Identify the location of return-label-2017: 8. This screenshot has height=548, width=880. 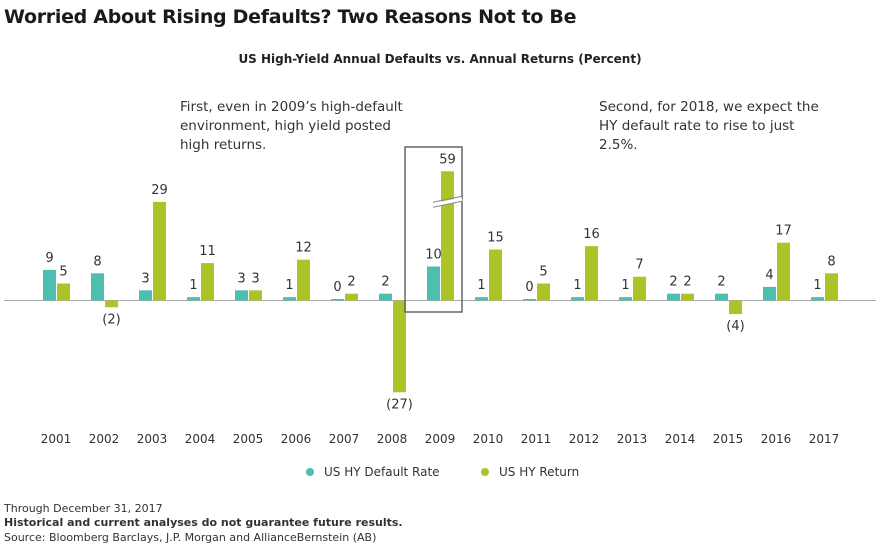
(831, 261).